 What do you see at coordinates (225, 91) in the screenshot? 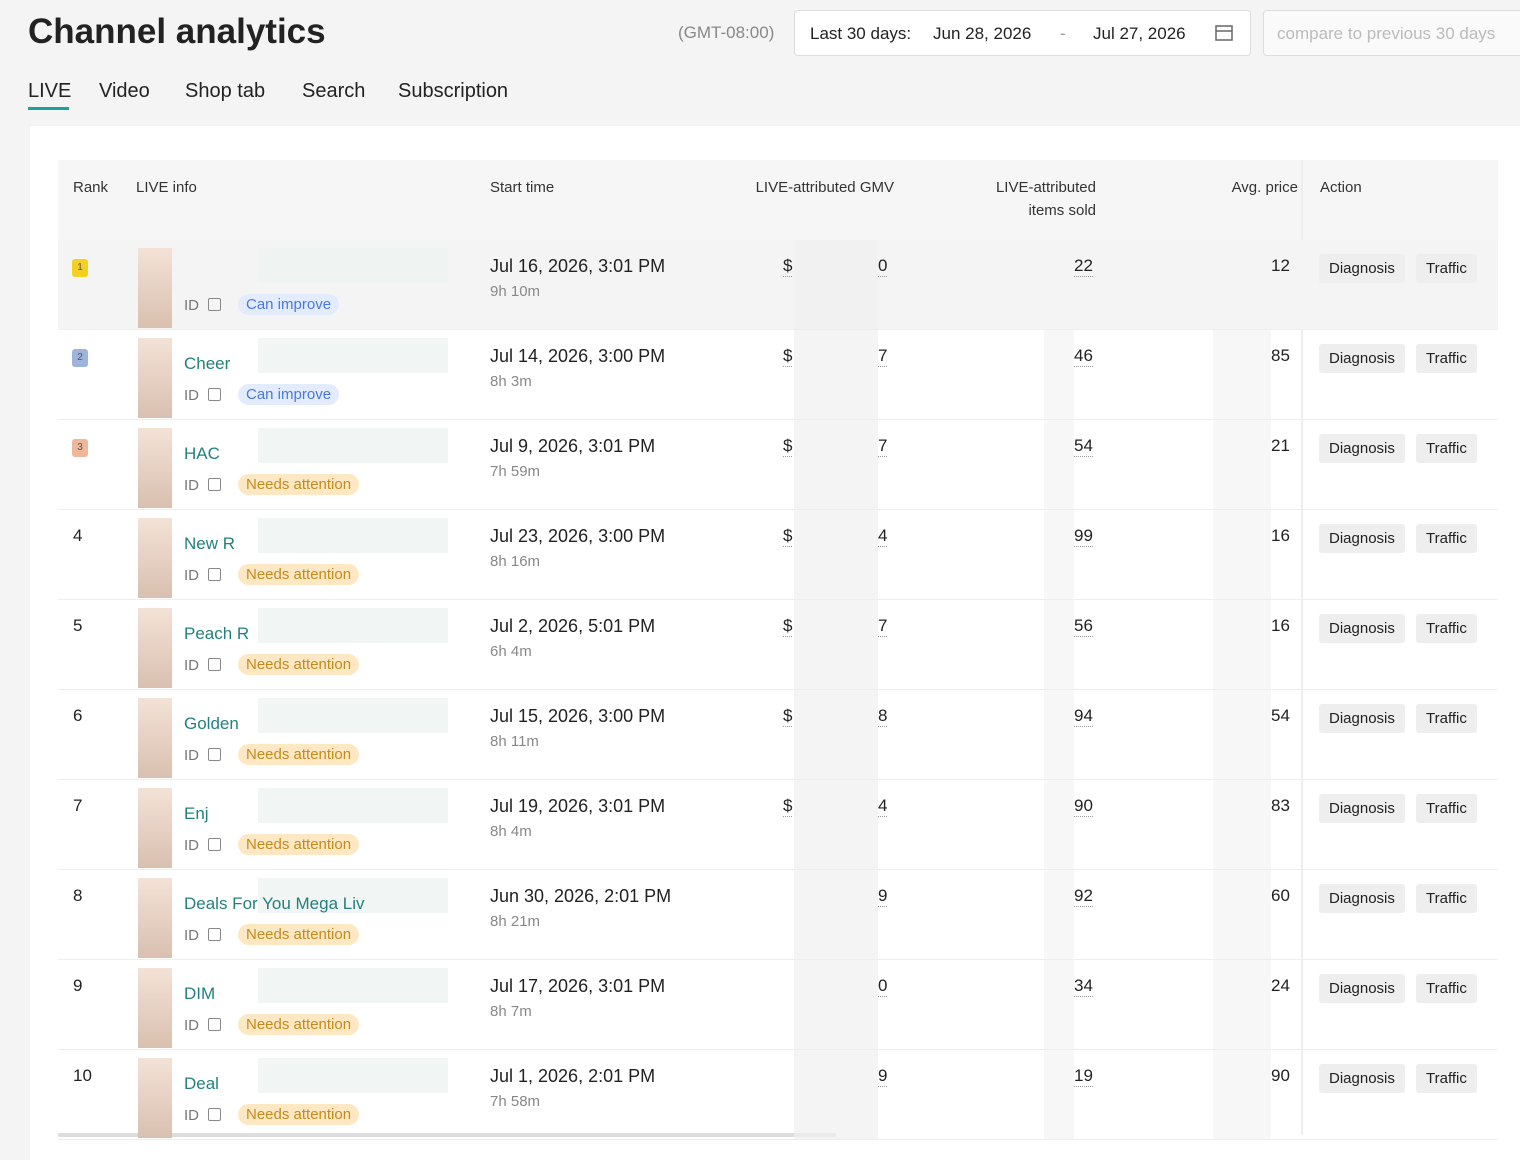
I see `tab: Shop tab` at bounding box center [225, 91].